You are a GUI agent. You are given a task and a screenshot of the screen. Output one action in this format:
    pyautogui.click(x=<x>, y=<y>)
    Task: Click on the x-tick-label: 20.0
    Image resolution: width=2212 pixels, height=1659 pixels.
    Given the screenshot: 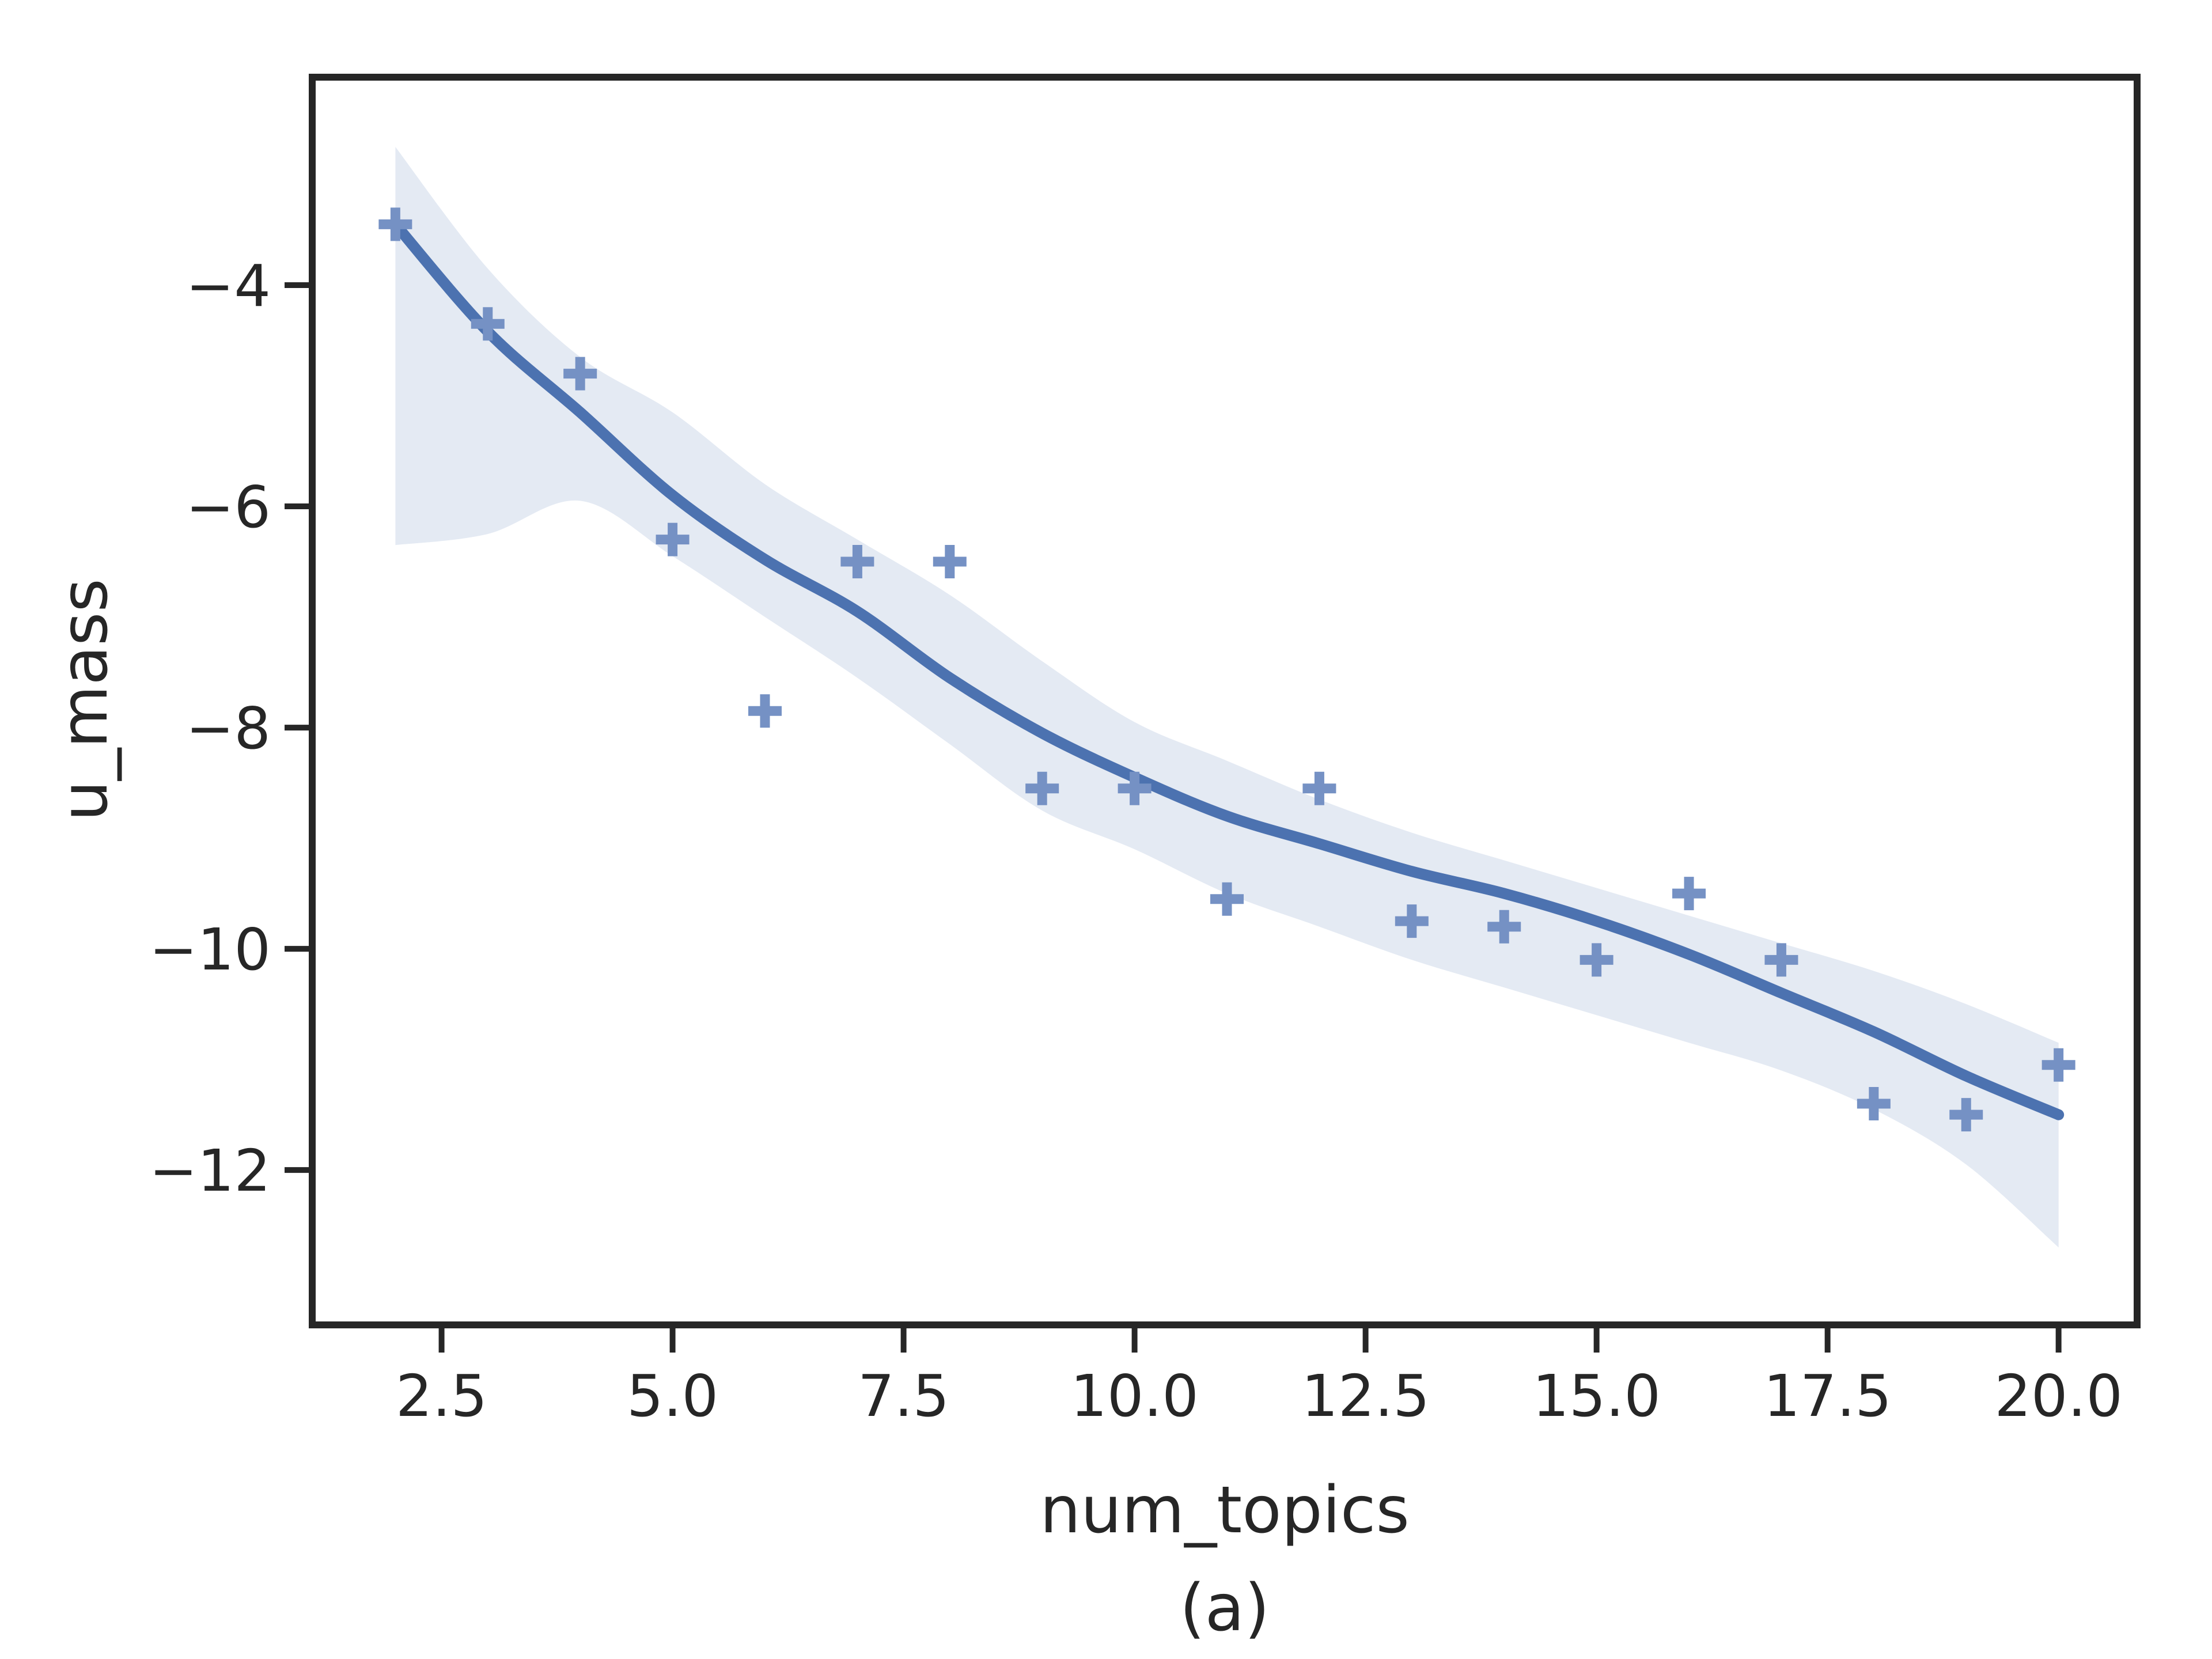 What is the action you would take?
    pyautogui.click(x=2058, y=1396)
    